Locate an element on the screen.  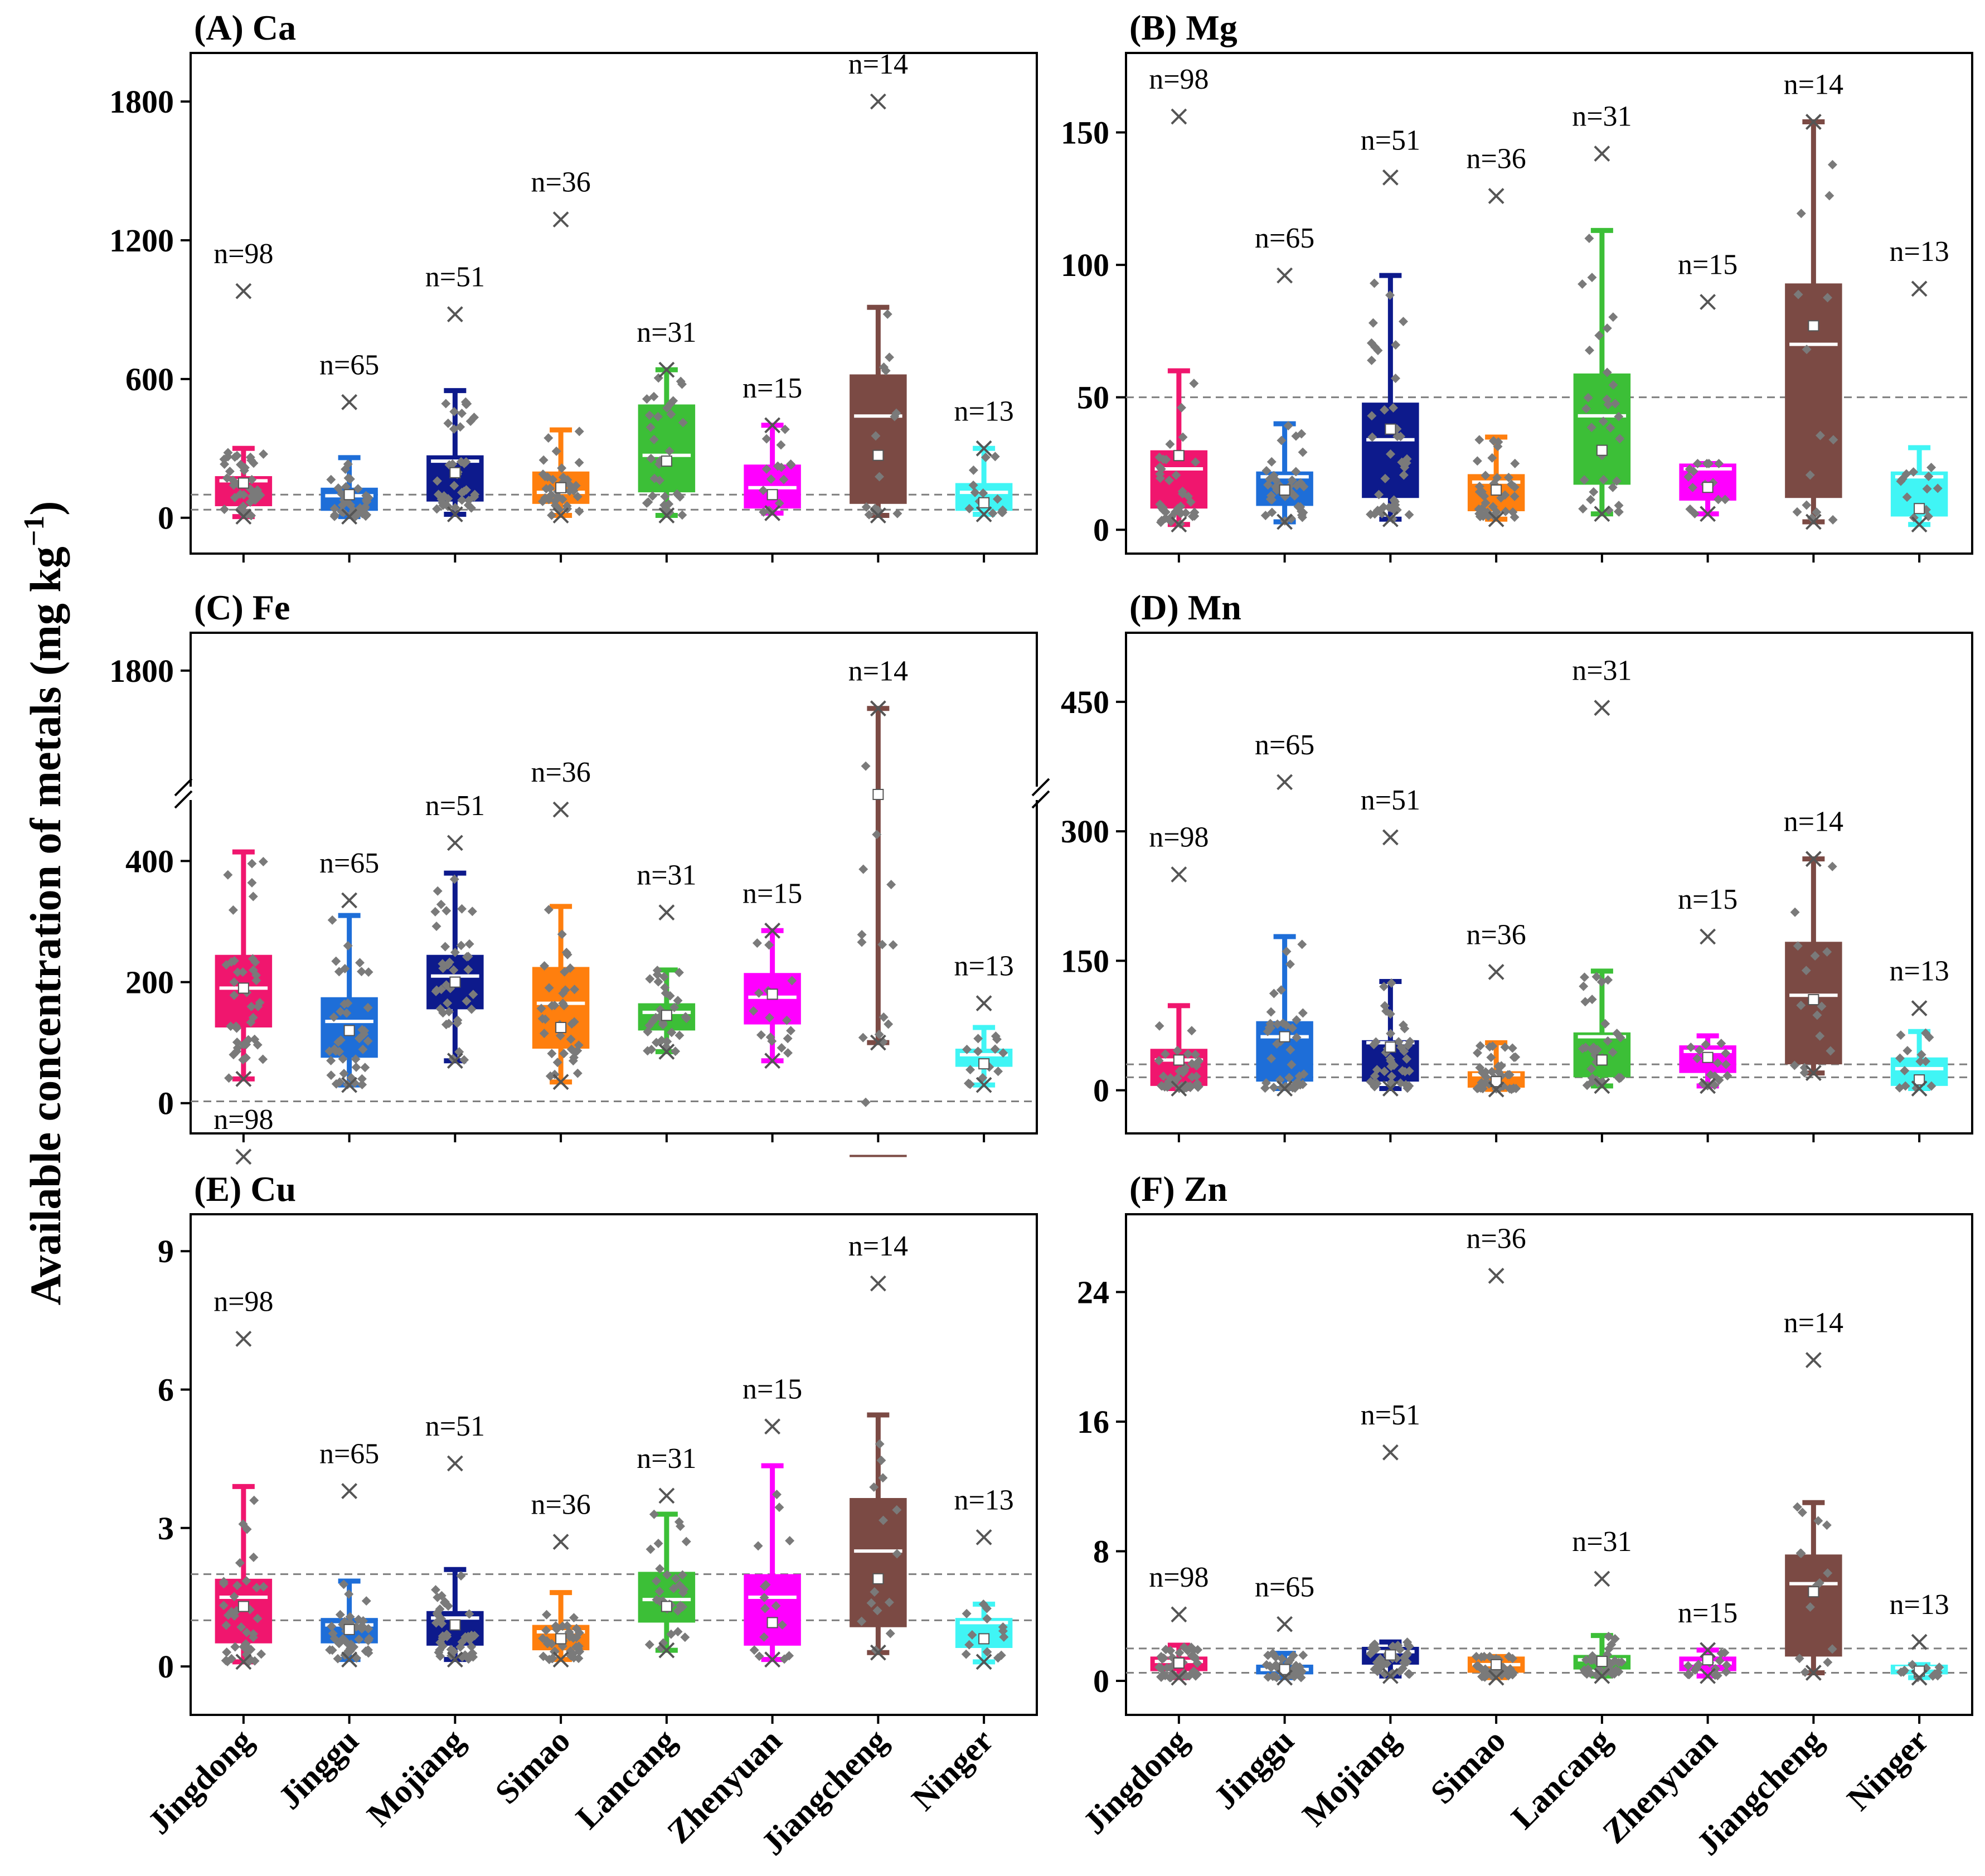
y-tick-label: 150 is located at coordinates (1085, 133).